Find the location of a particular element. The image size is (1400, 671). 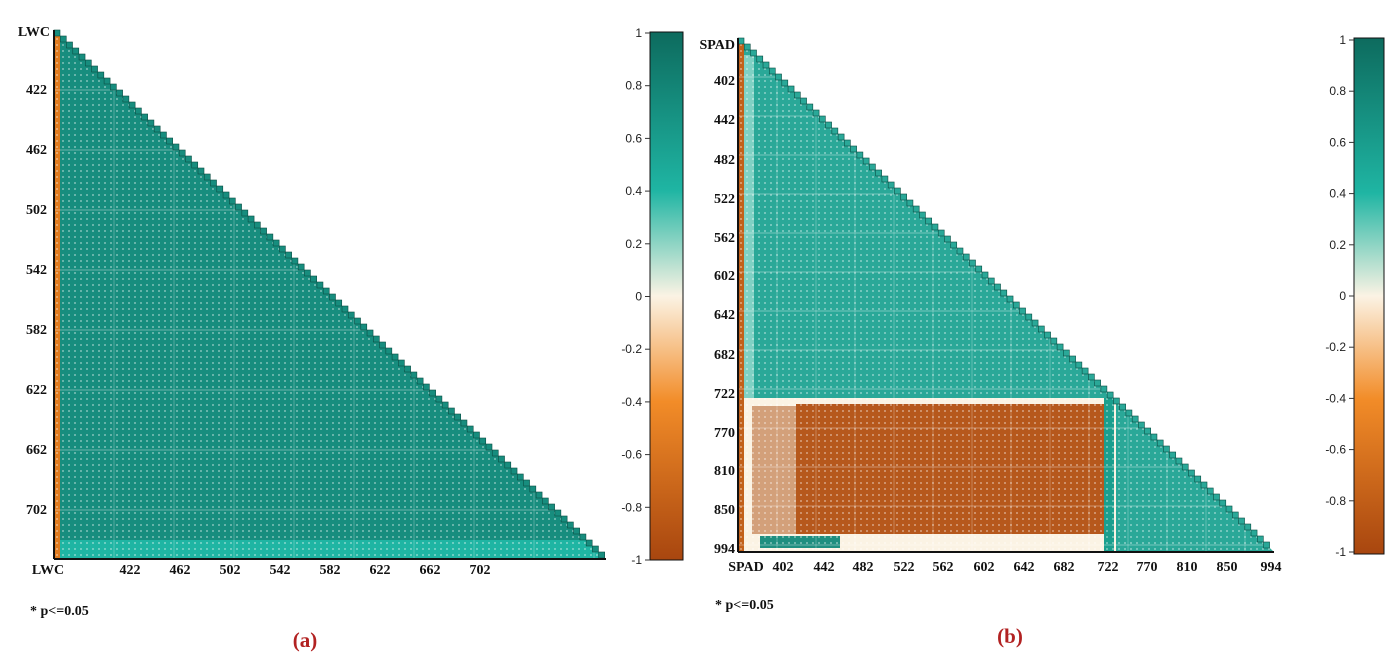

row-tick-label: 994 is located at coordinates (724, 549).